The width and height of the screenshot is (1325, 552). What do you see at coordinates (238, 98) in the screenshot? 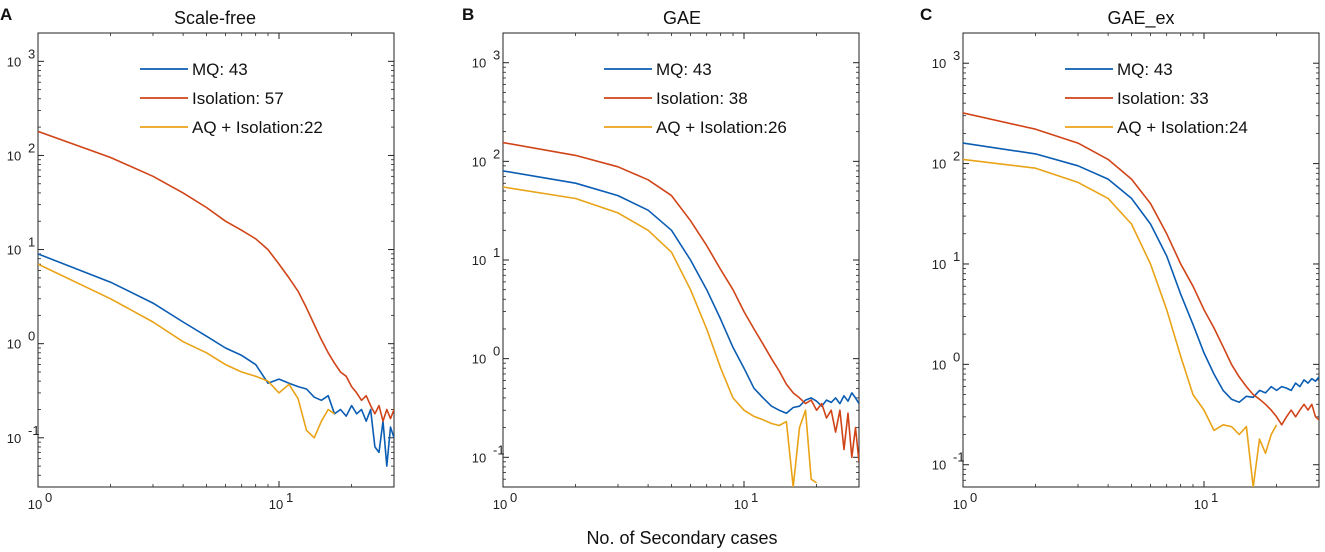
I see `legend-label-a-isolation: Isolation: 57` at bounding box center [238, 98].